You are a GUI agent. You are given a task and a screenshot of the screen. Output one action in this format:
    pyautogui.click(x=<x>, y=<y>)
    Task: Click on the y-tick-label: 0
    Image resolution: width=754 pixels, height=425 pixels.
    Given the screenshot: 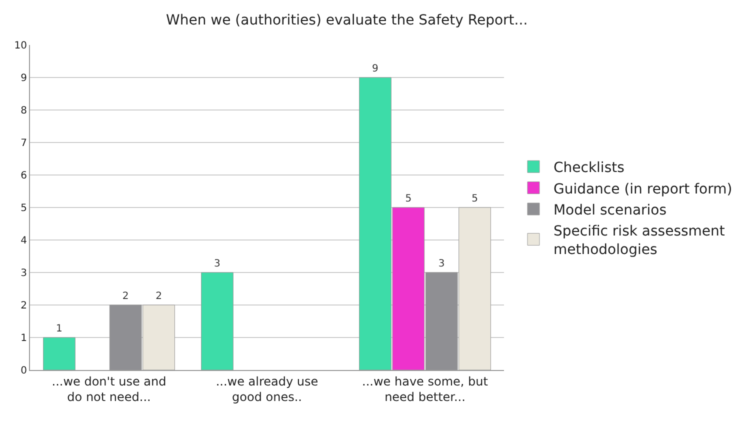 What is the action you would take?
    pyautogui.click(x=23, y=371)
    